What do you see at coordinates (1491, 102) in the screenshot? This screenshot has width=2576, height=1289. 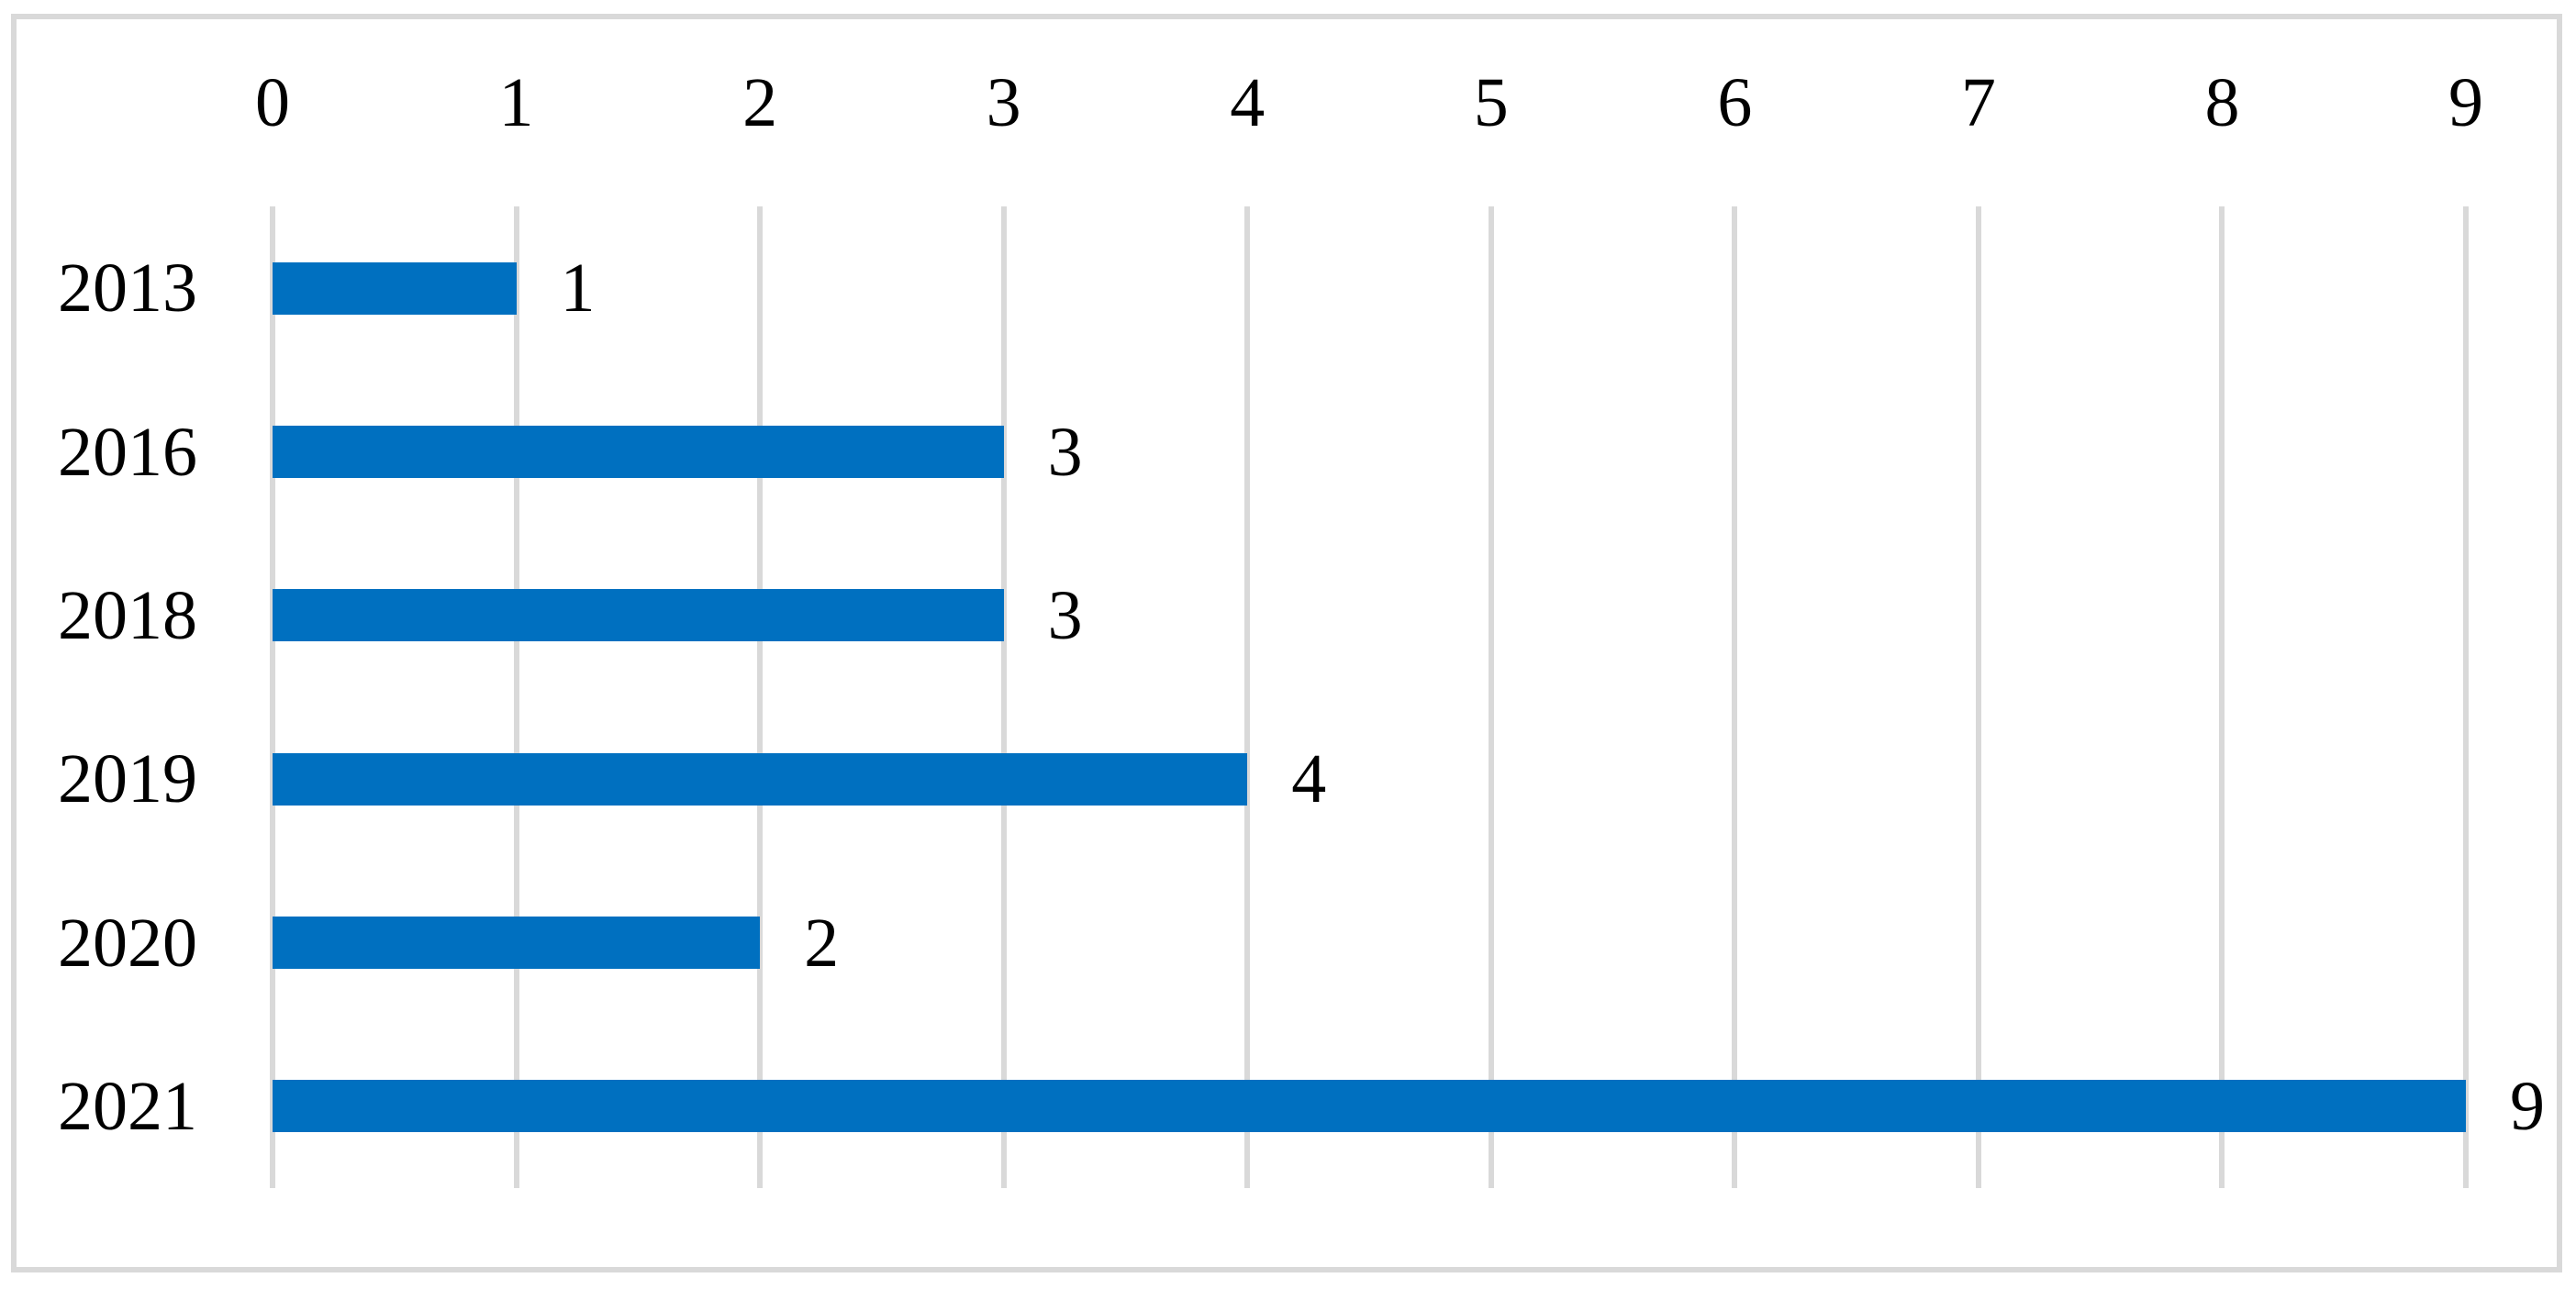 I see `x-axis-tick-label: 5` at bounding box center [1491, 102].